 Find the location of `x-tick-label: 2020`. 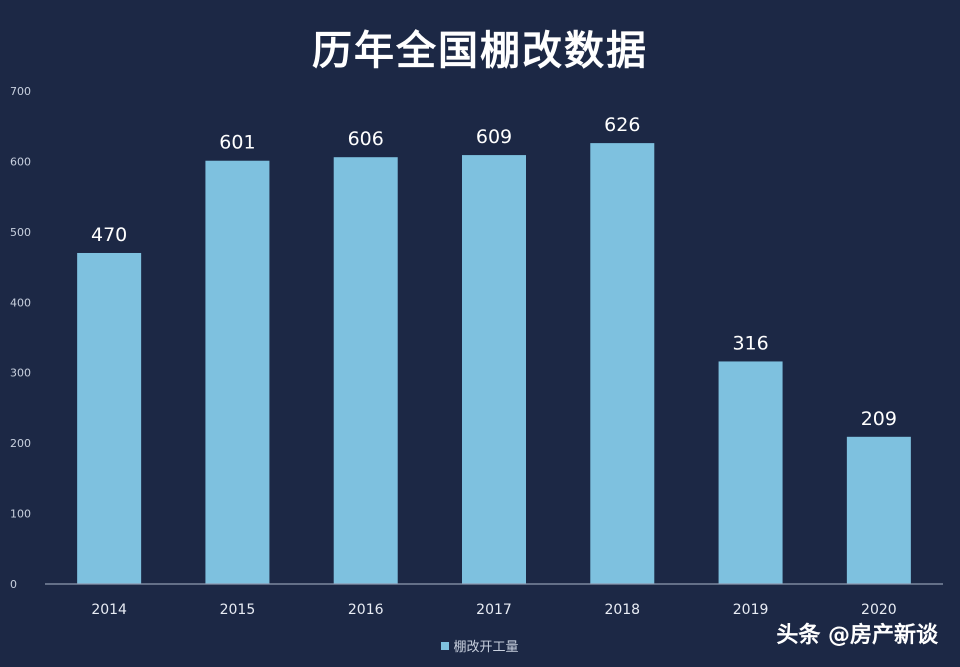

x-tick-label: 2020 is located at coordinates (879, 610).